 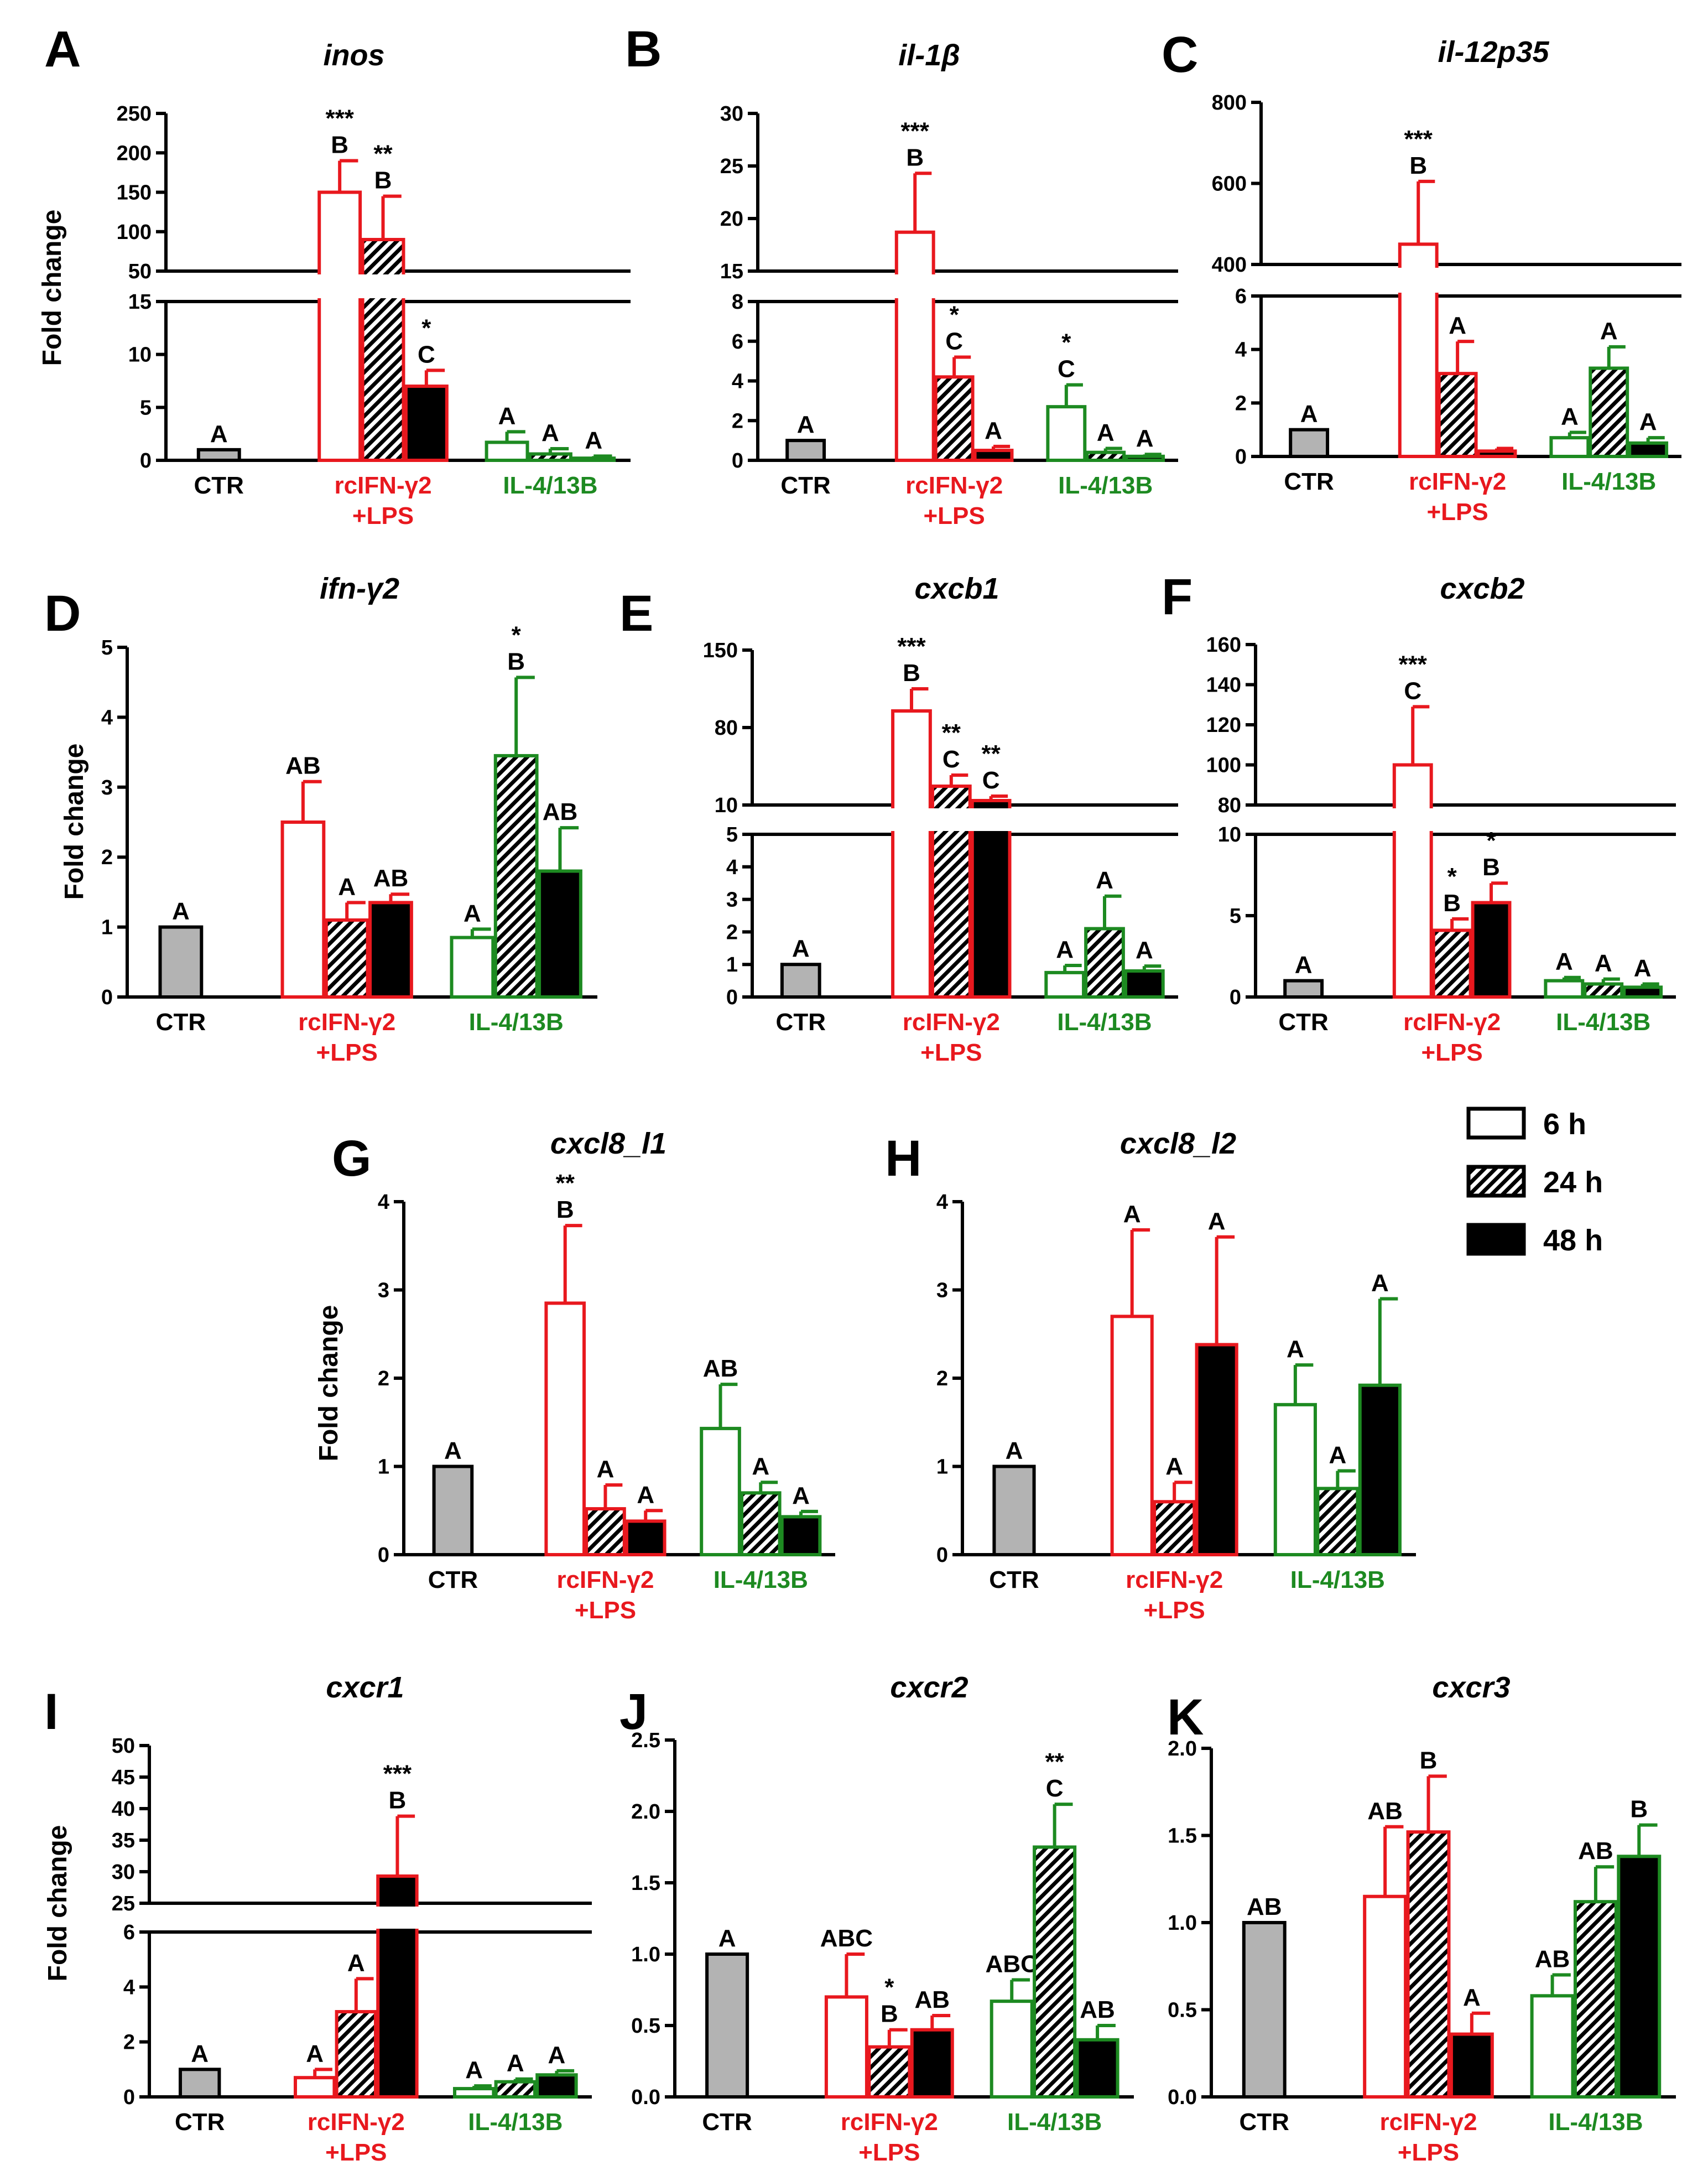 I want to click on y-tick-label: 5, so click(x=146, y=407).